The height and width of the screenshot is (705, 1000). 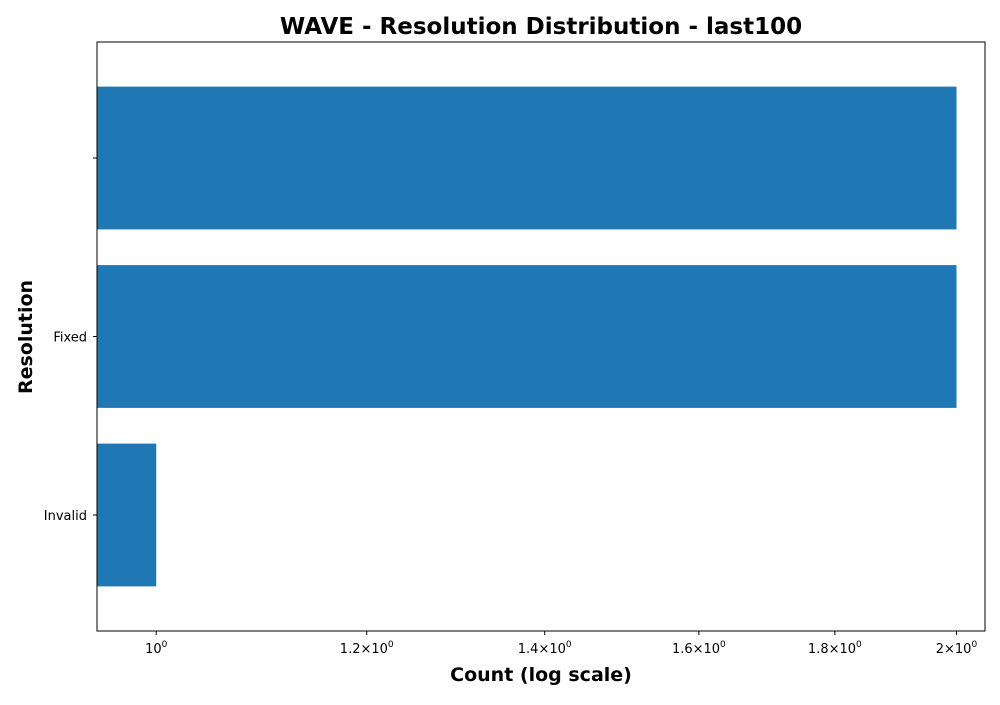 I want to click on y-tick-label: Invalid, so click(x=65, y=516).